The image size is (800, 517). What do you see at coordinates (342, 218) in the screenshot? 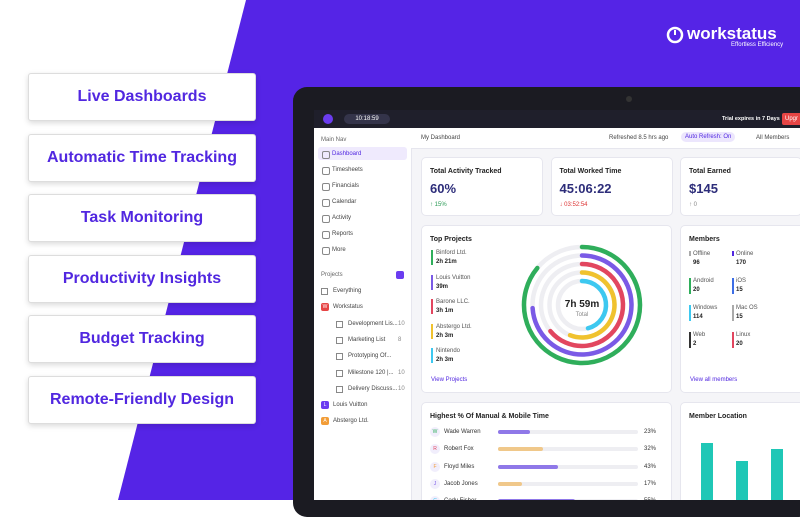
I see `nav-item: Activity` at bounding box center [342, 218].